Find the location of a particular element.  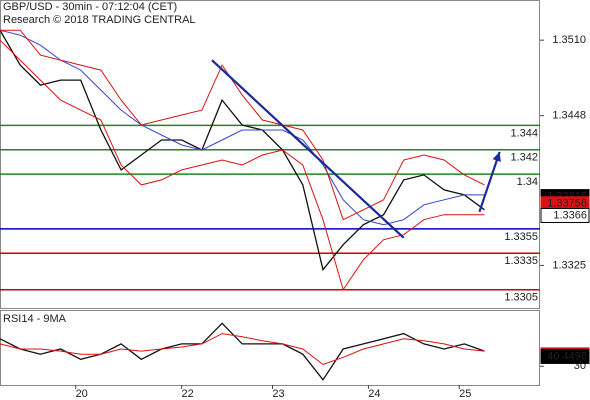

x-tick-label: 24 is located at coordinates (374, 394).